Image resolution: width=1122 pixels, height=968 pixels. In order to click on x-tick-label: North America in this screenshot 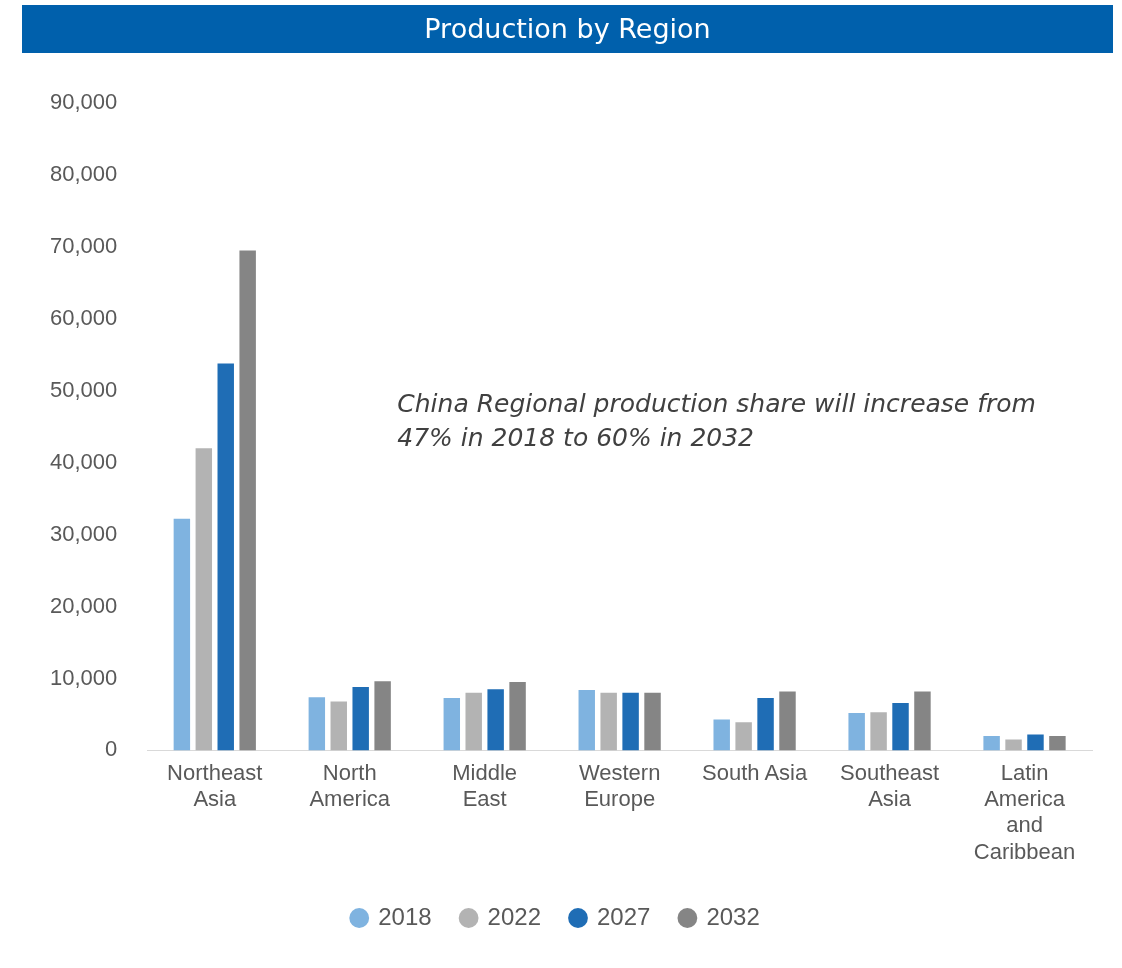, I will do `click(350, 785)`.